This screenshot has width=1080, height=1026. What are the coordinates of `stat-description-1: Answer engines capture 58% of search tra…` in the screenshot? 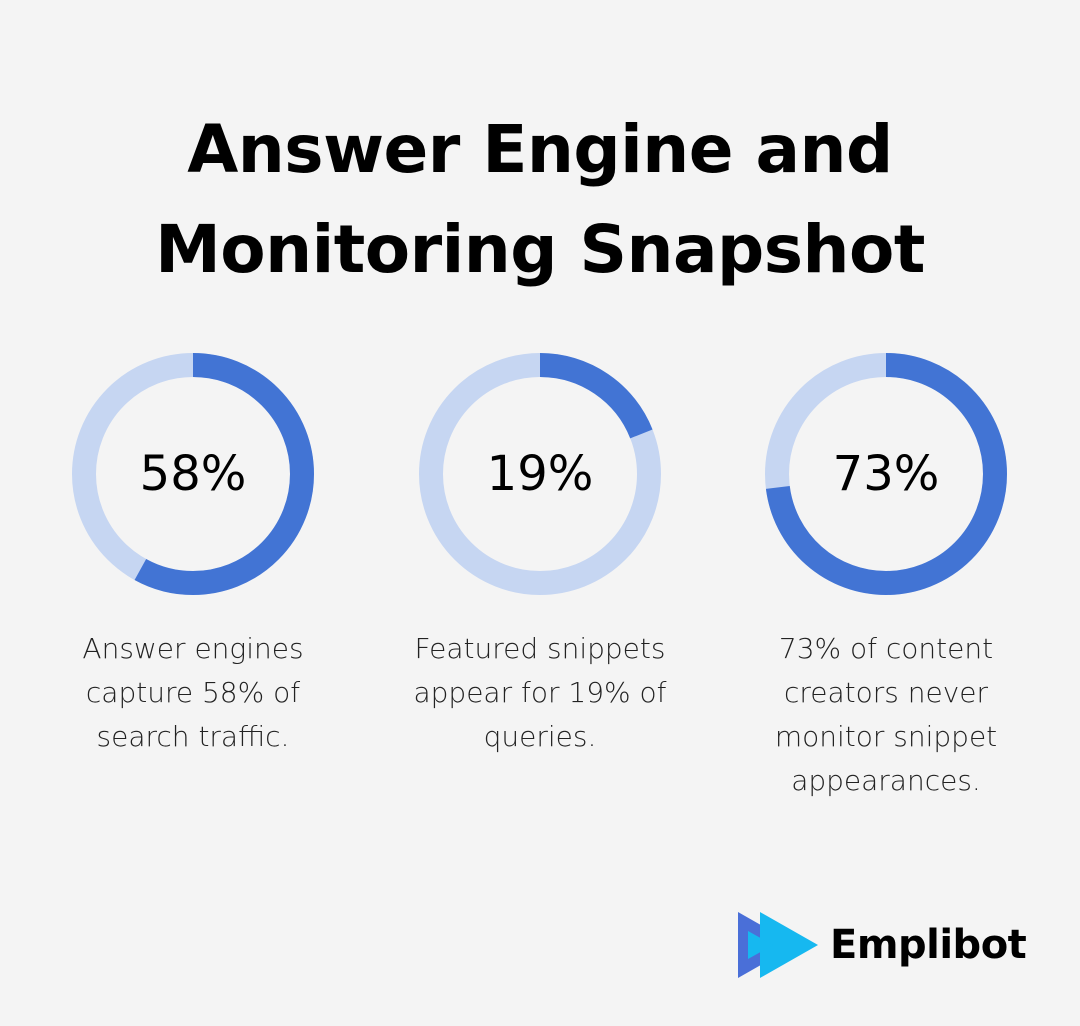 It's located at (193, 692).